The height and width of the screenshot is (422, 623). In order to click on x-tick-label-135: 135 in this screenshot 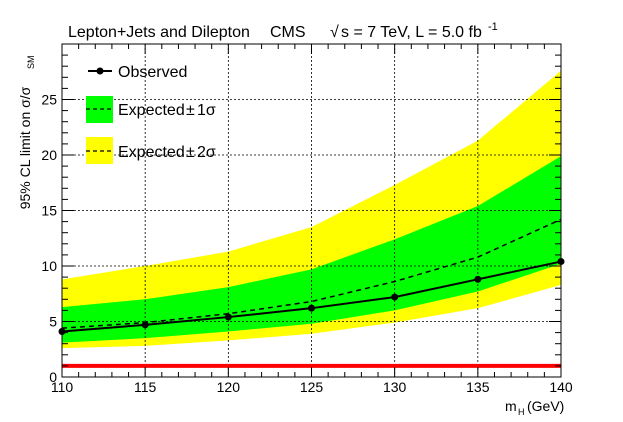, I will do `click(478, 387)`.